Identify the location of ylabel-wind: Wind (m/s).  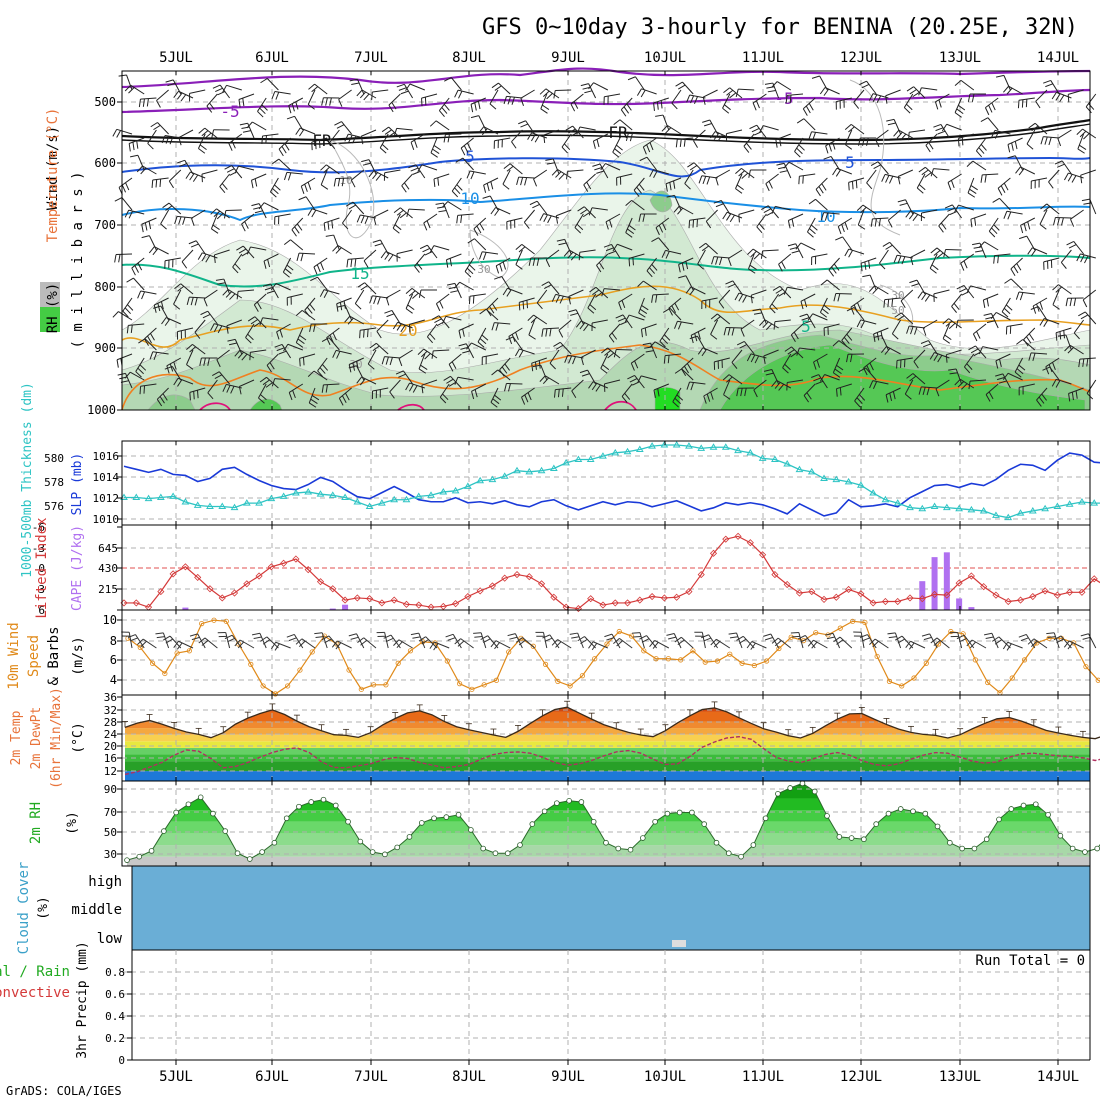
(53, 168).